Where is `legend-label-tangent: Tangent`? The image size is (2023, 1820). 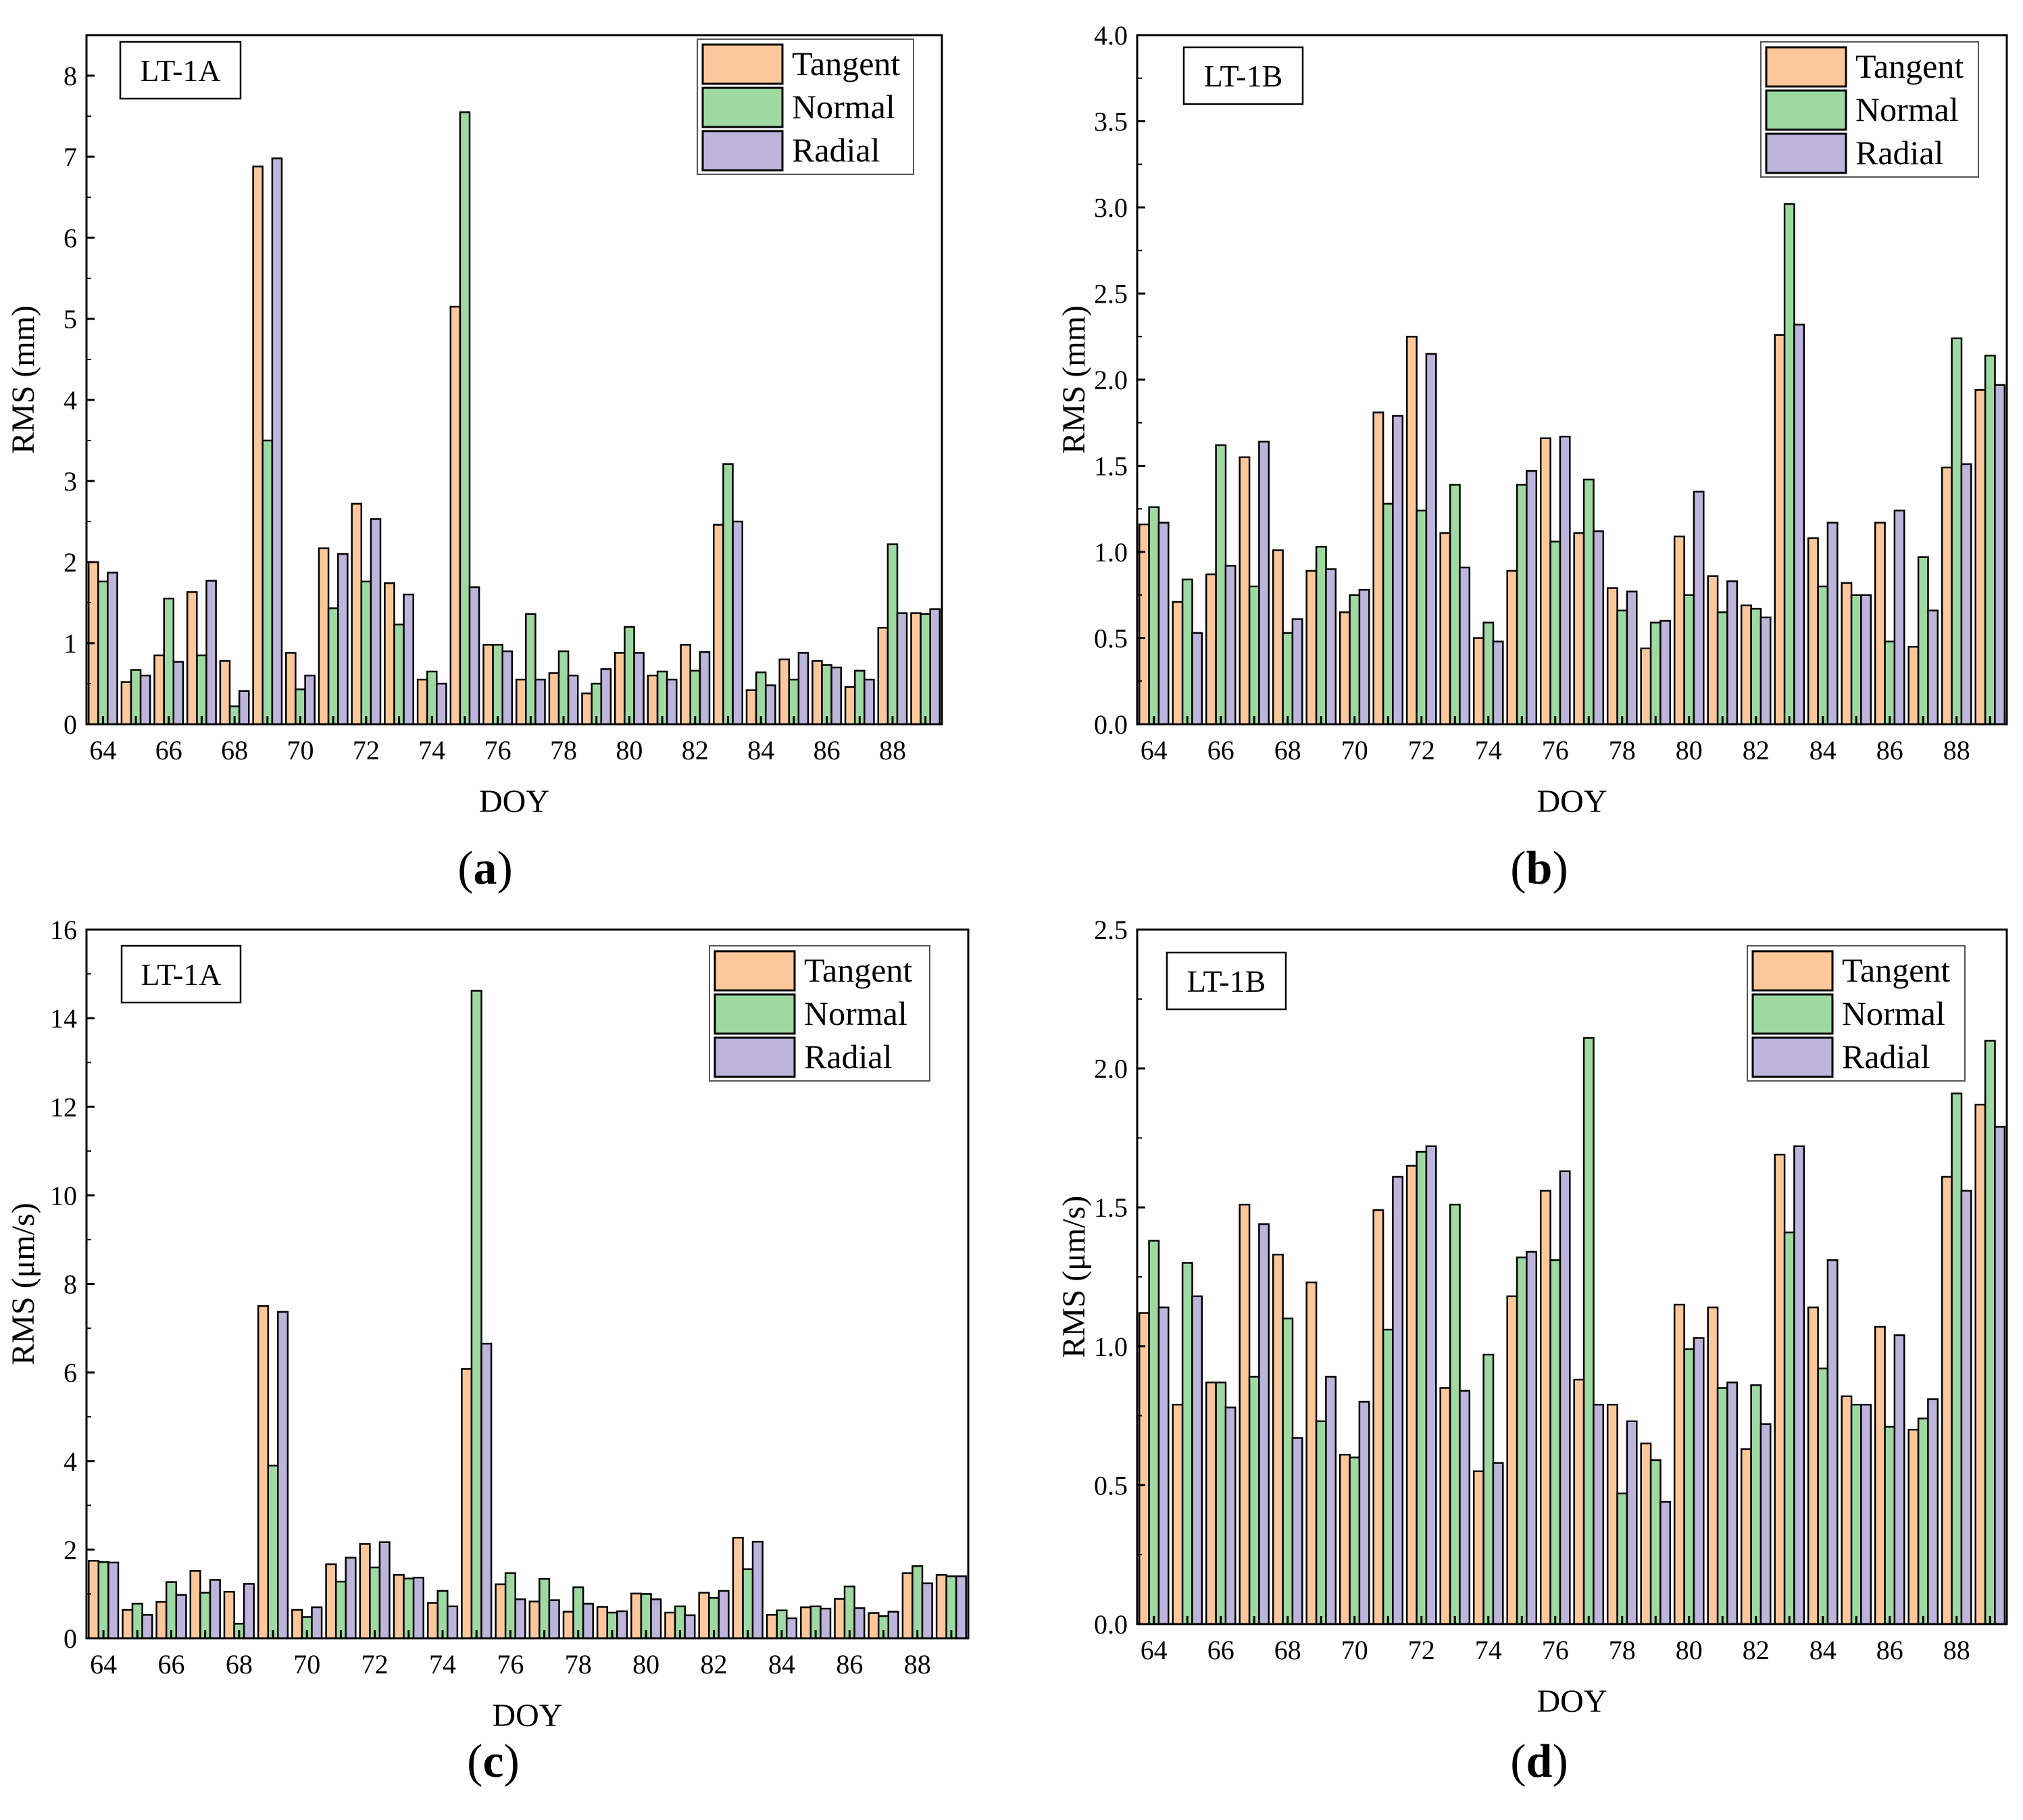 legend-label-tangent: Tangent is located at coordinates (1896, 970).